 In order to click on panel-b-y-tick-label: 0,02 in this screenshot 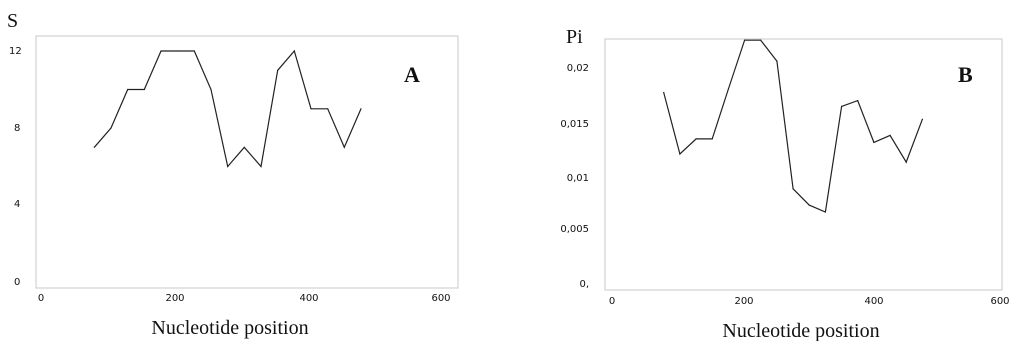, I will do `click(578, 68)`.